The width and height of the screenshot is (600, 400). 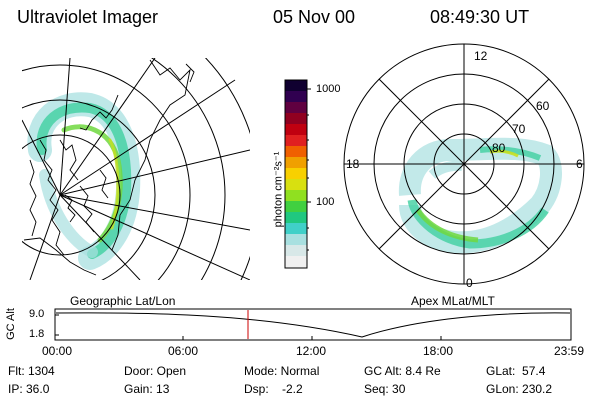 I want to click on time-tick-1800: 18:00, so click(x=438, y=351).